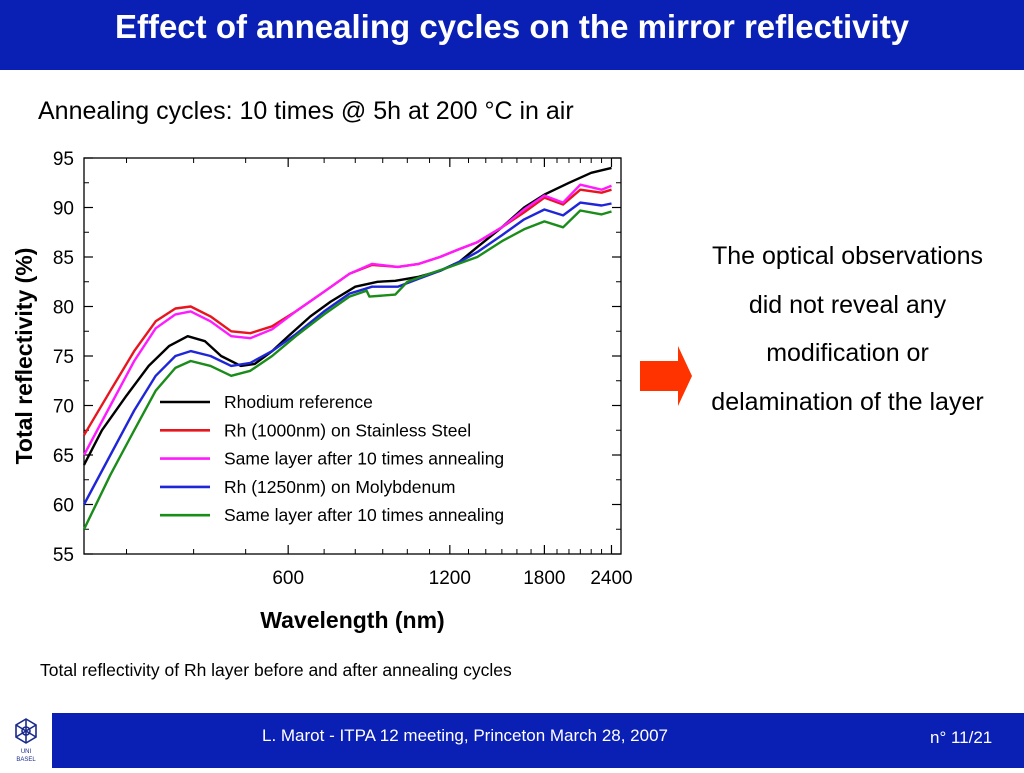  Describe the element at coordinates (63, 506) in the screenshot. I see `y-tick-label: 60` at that location.